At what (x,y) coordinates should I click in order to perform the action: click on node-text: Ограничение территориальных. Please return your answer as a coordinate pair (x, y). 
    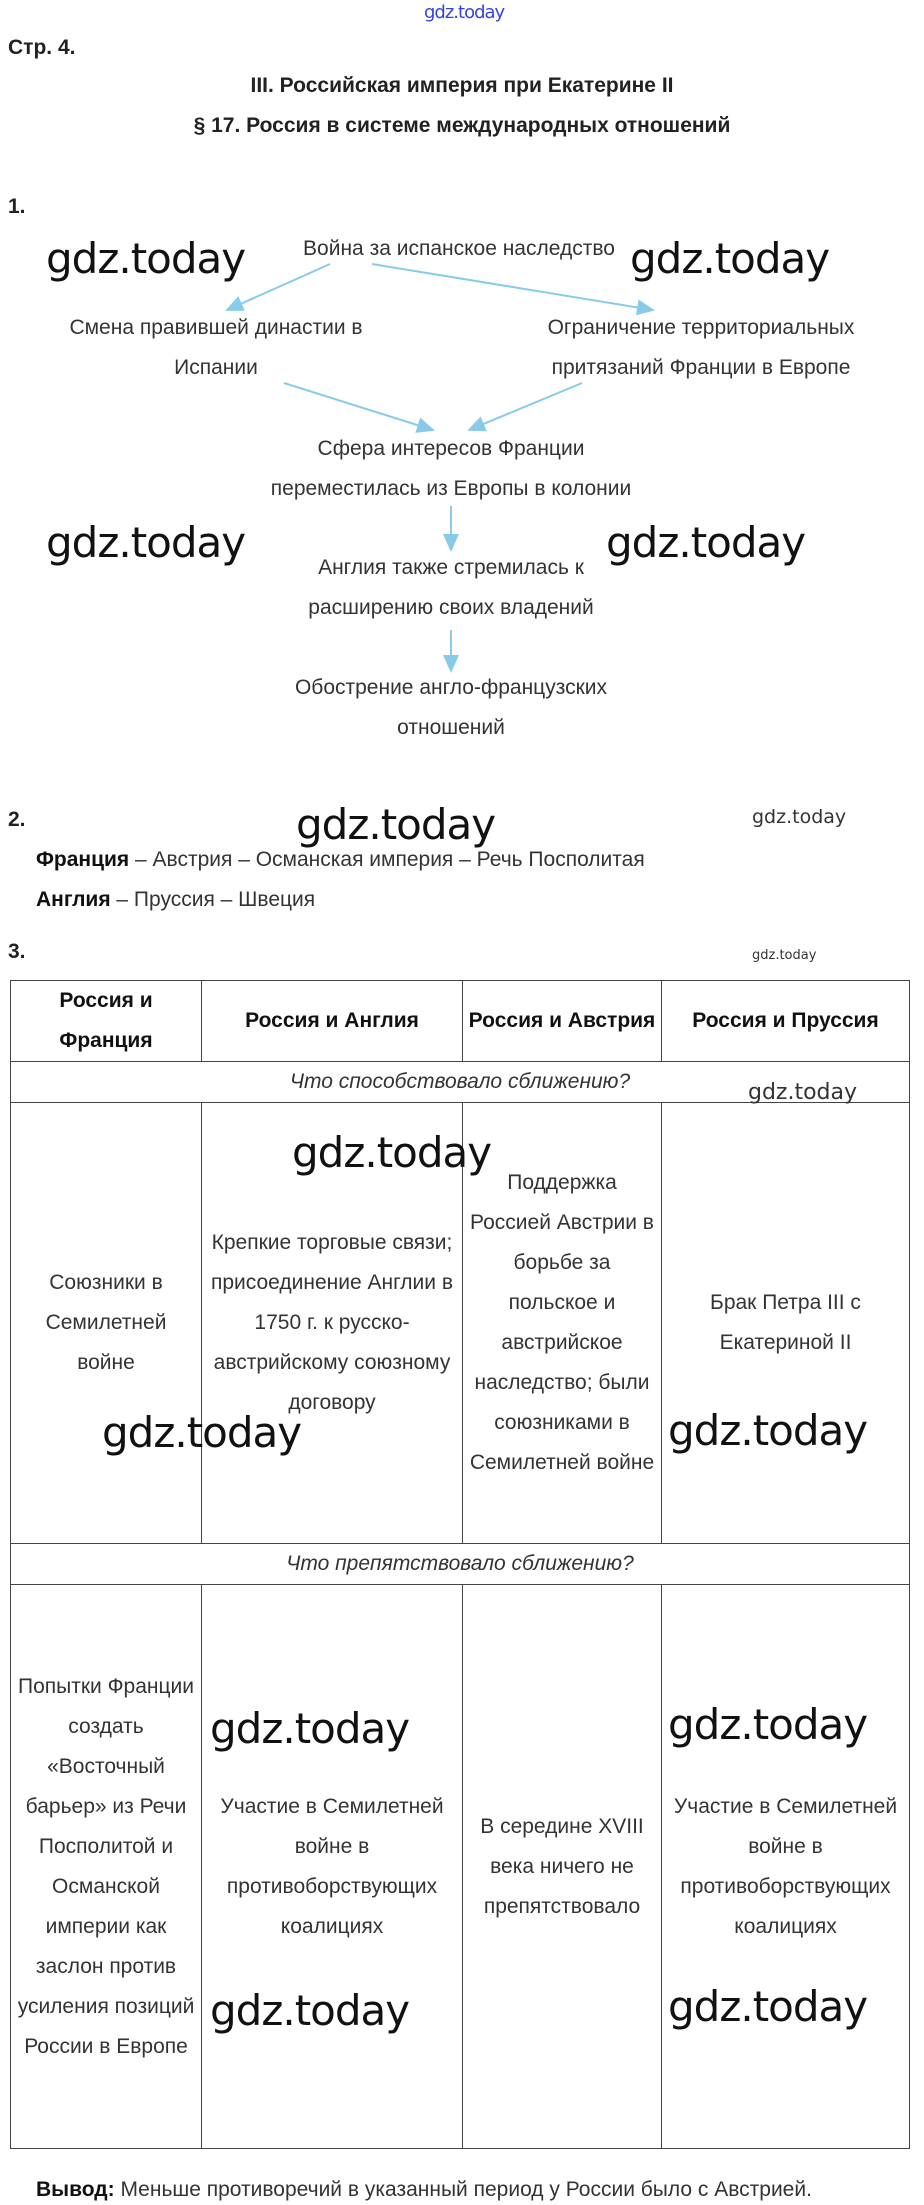
    Looking at the image, I should click on (701, 327).